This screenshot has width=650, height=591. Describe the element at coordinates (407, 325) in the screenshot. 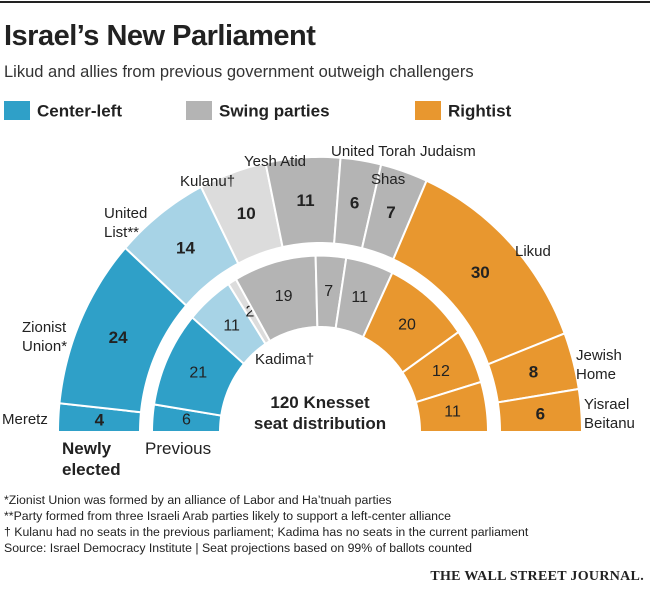

I see `seat-count: 20` at that location.